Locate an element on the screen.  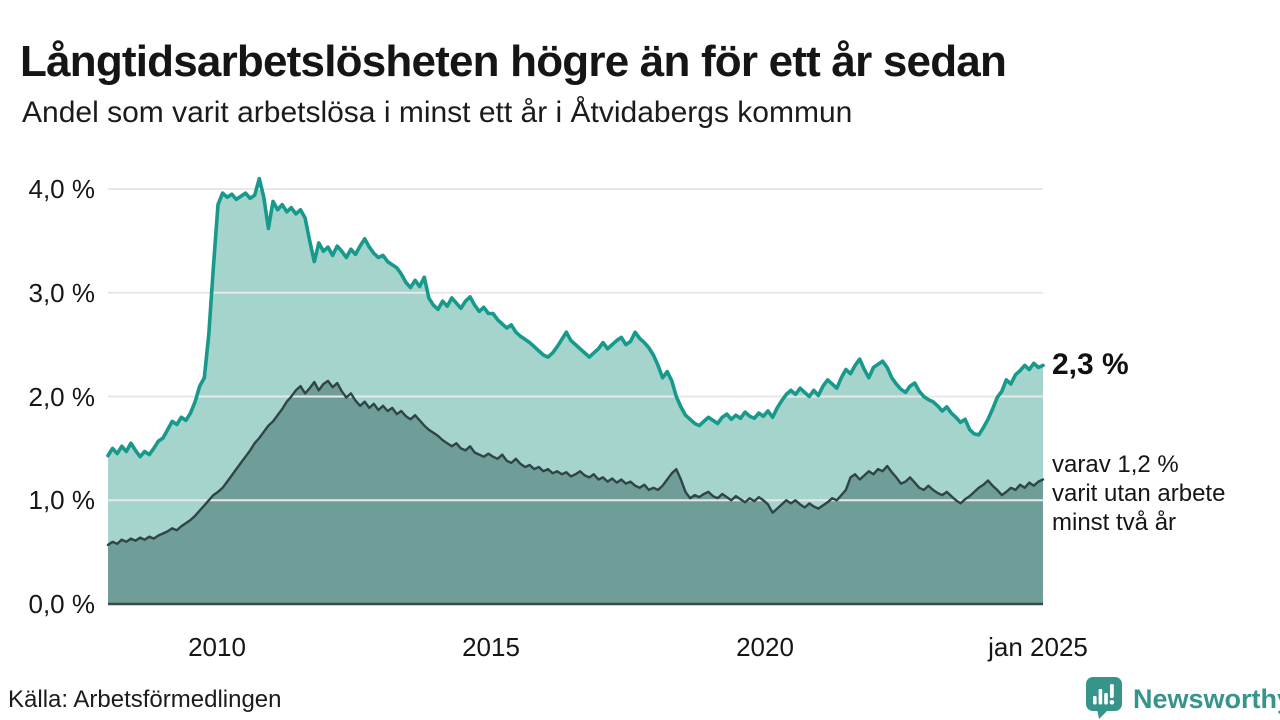
newsworthy-wordmark: Newsworthy is located at coordinates (1206, 698).